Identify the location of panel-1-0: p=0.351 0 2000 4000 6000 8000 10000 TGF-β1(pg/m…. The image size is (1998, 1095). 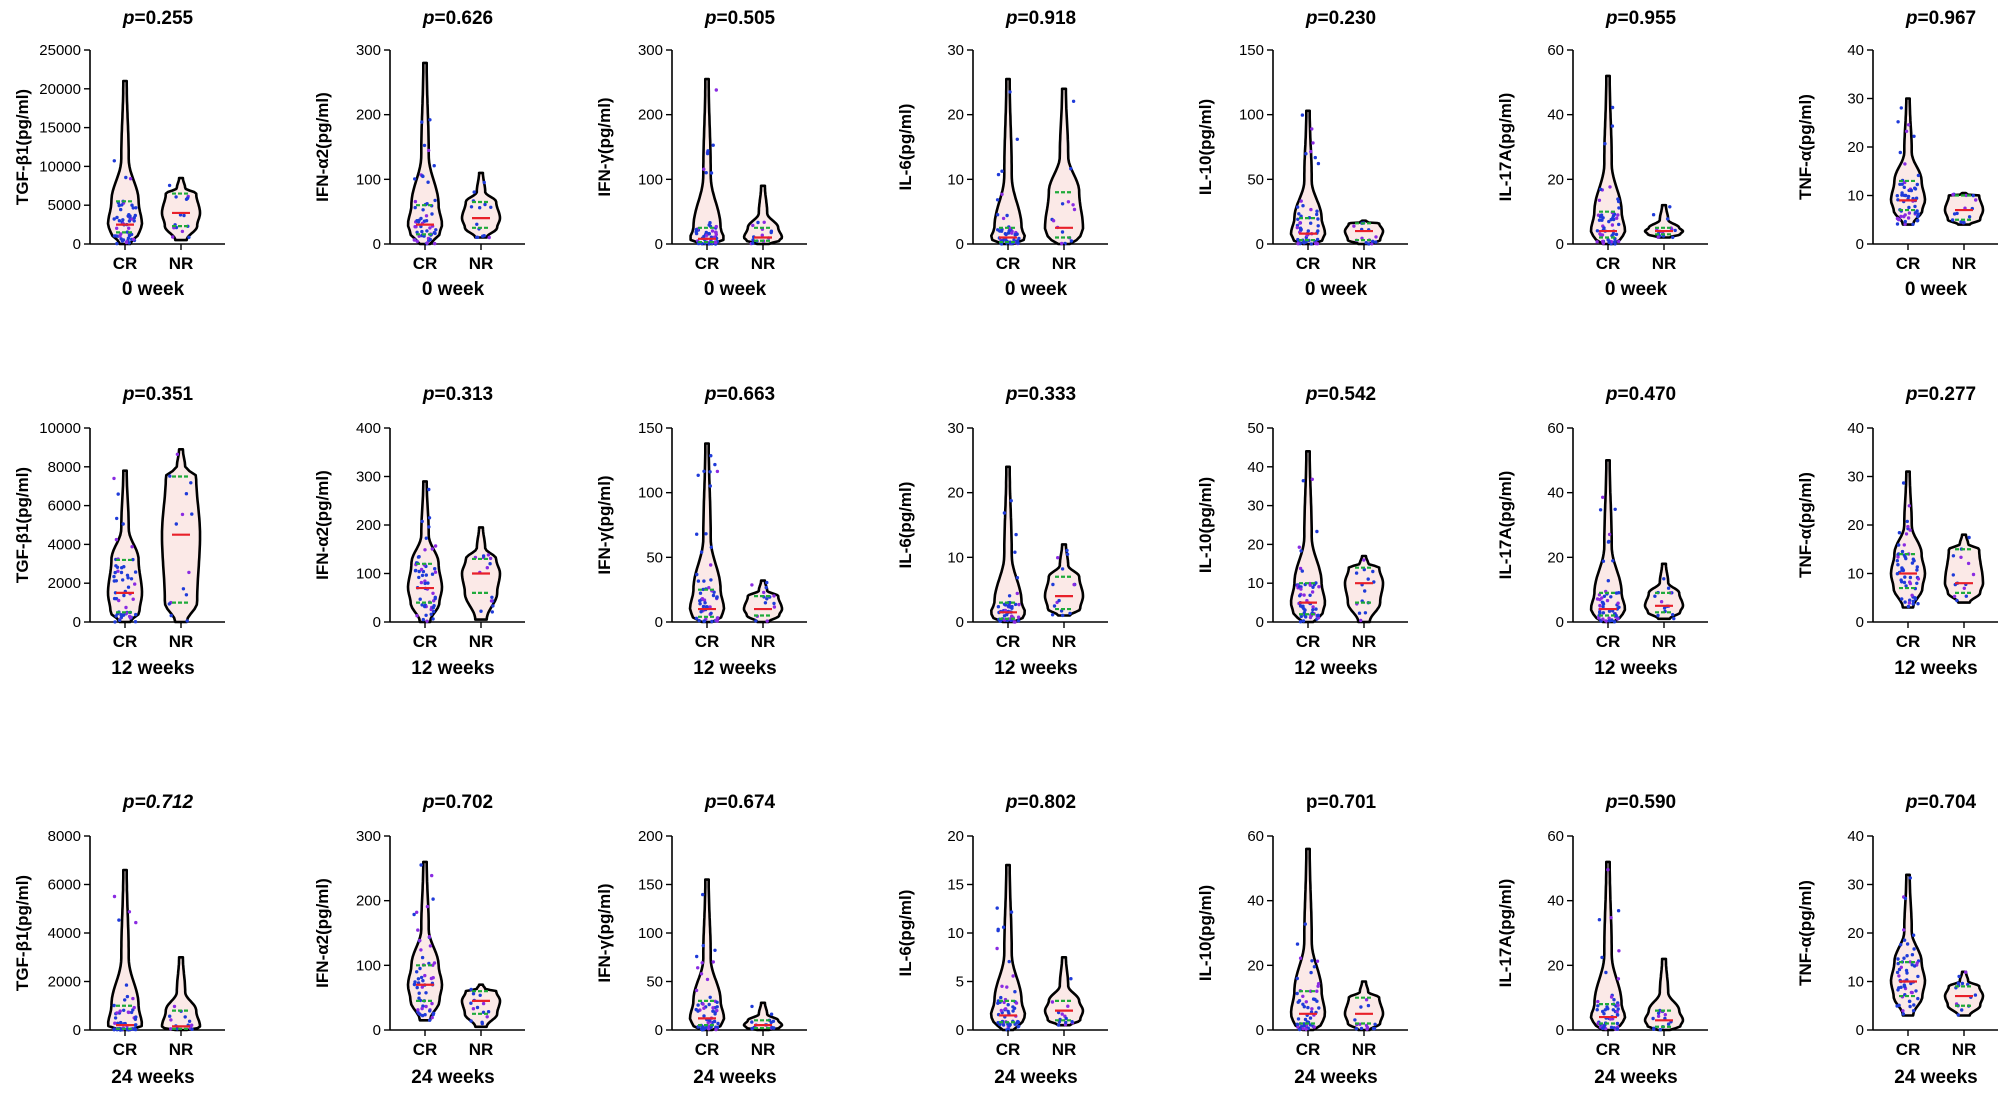
(119, 531).